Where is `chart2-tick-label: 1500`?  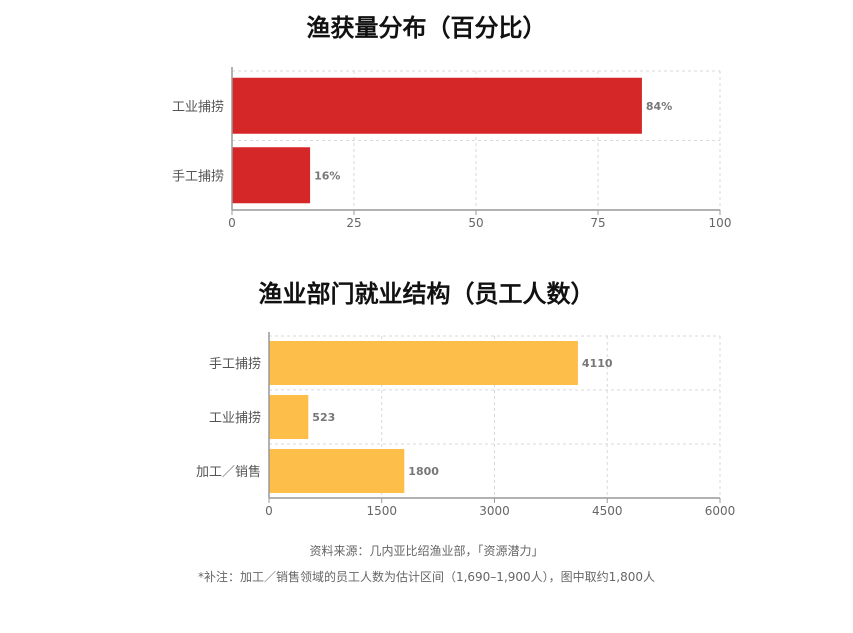 chart2-tick-label: 1500 is located at coordinates (381, 511).